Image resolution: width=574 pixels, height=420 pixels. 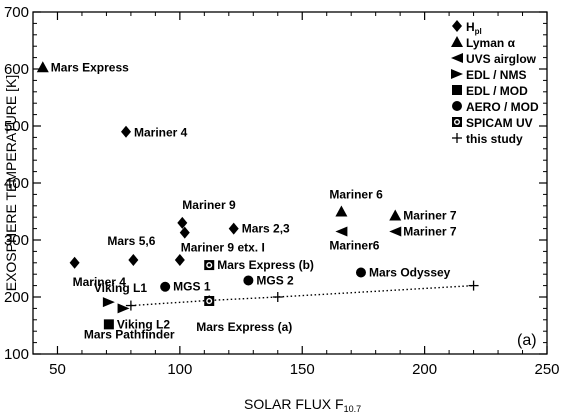 I want to click on legend-label: this study, so click(x=494, y=139).